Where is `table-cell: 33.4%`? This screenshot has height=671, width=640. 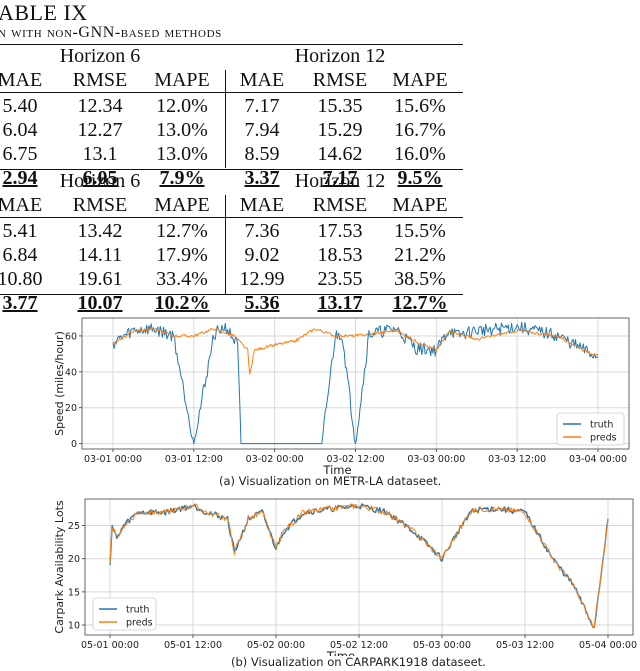
table-cell: 33.4% is located at coordinates (182, 279).